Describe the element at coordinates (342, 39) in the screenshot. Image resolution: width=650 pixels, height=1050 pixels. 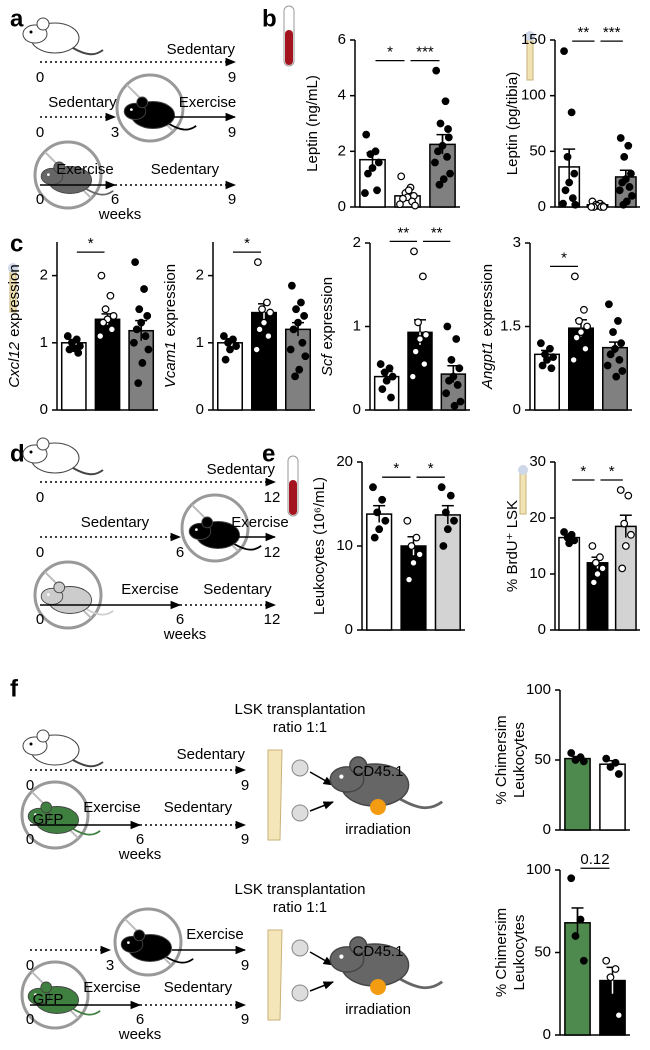
I see `y-tick-label: 6` at that location.